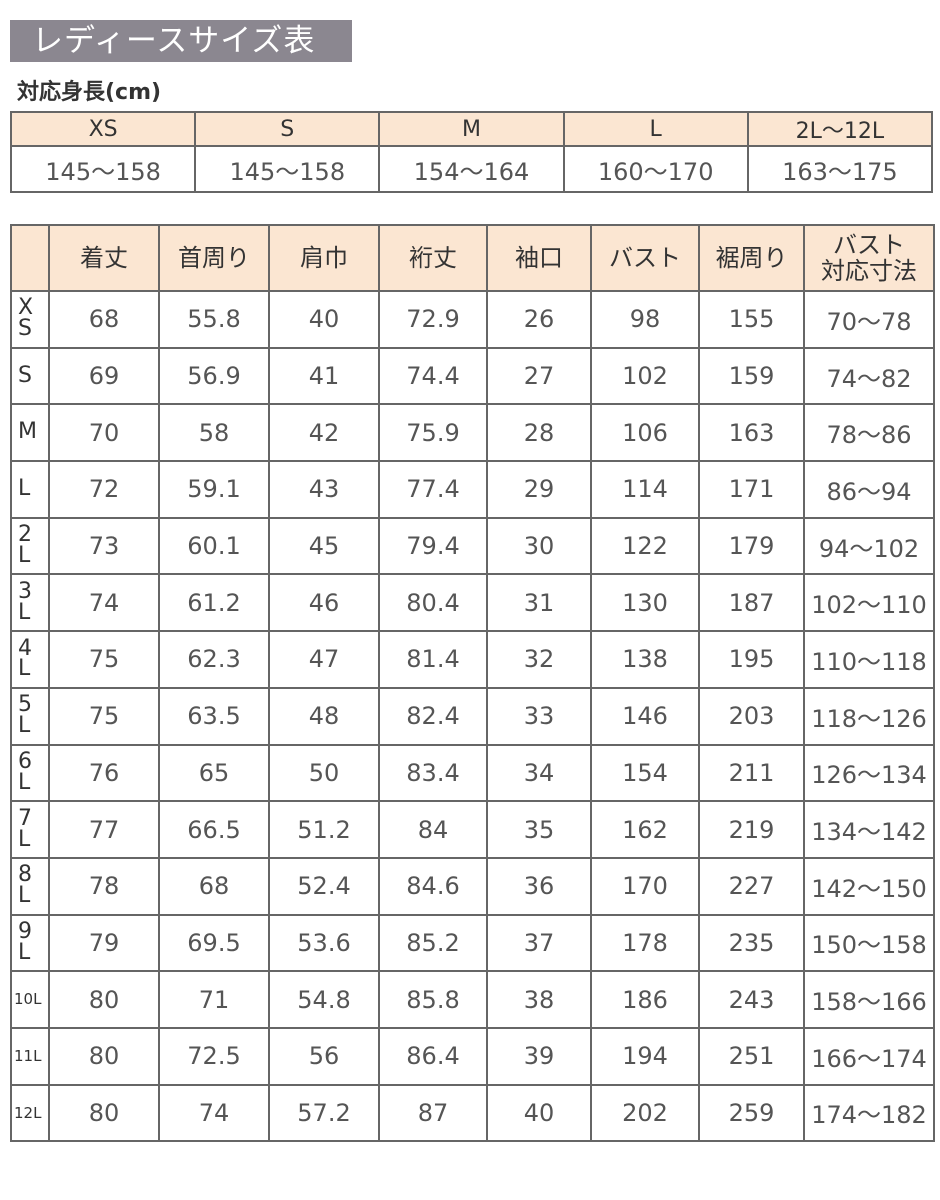 The width and height of the screenshot is (940, 1200). I want to click on table-row: L 72 59.1 43 77.4 29 114 171 86〜94, so click(472, 489).